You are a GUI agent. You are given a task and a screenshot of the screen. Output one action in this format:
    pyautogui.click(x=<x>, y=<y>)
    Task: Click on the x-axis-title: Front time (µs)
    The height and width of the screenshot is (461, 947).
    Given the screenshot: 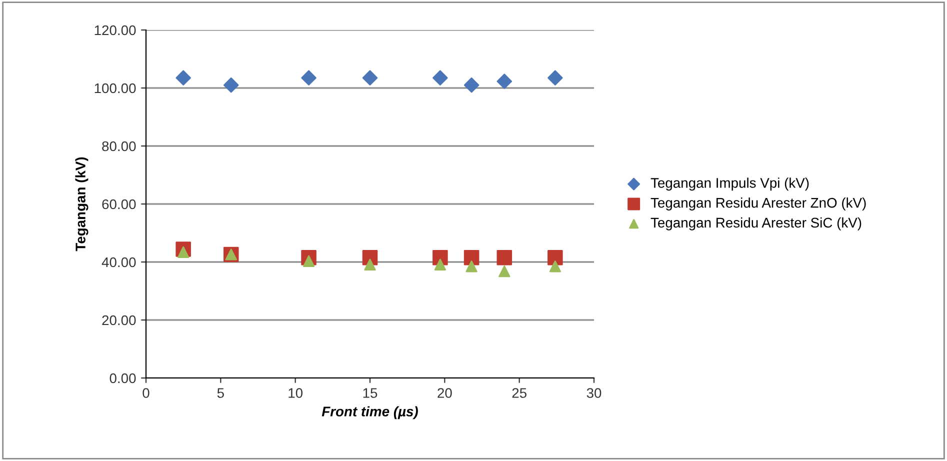 What is the action you would take?
    pyautogui.click(x=370, y=413)
    